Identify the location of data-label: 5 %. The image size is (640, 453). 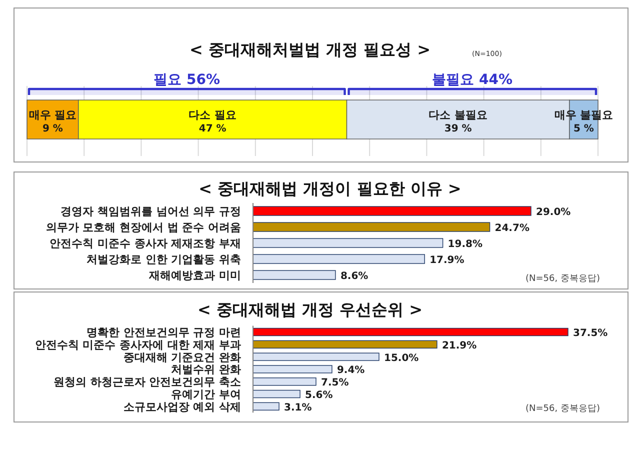
(583, 129).